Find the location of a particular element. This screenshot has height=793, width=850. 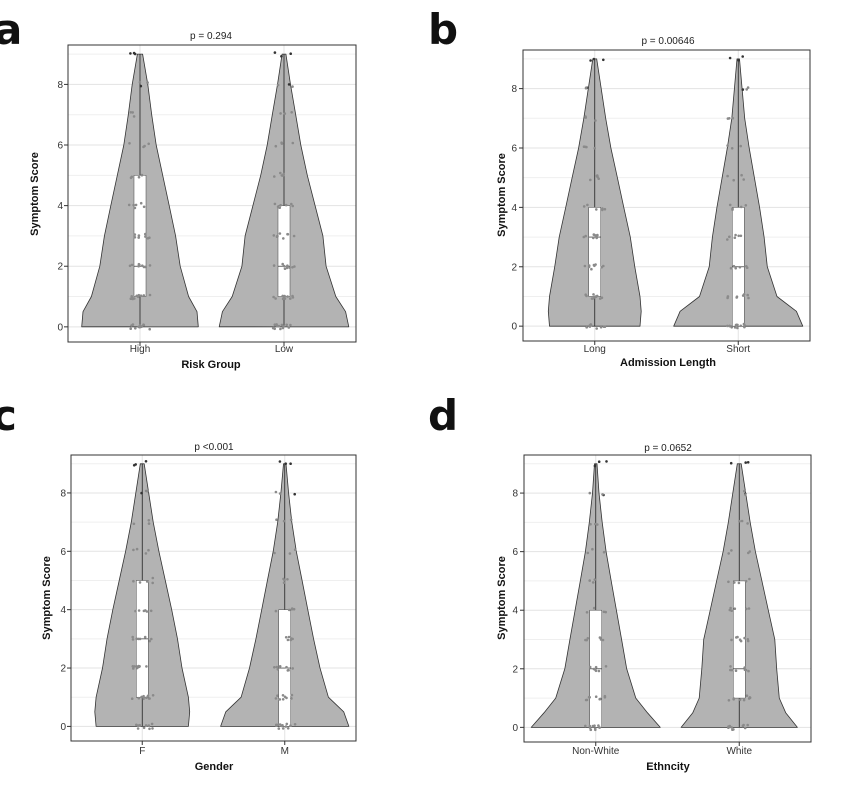

y-tick-label: 8 is located at coordinates (63, 493).